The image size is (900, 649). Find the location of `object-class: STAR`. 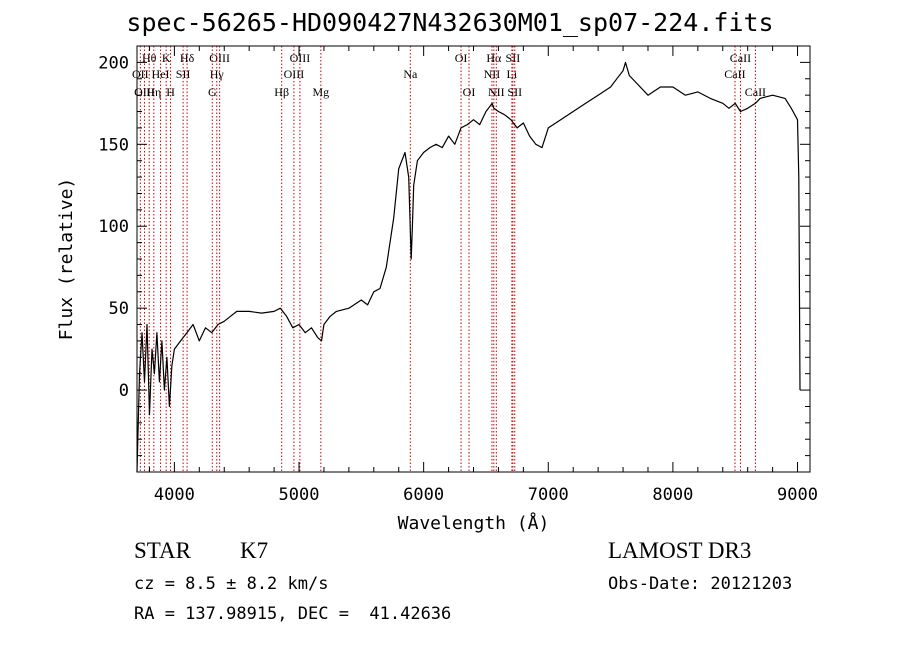

object-class: STAR is located at coordinates (162, 550).